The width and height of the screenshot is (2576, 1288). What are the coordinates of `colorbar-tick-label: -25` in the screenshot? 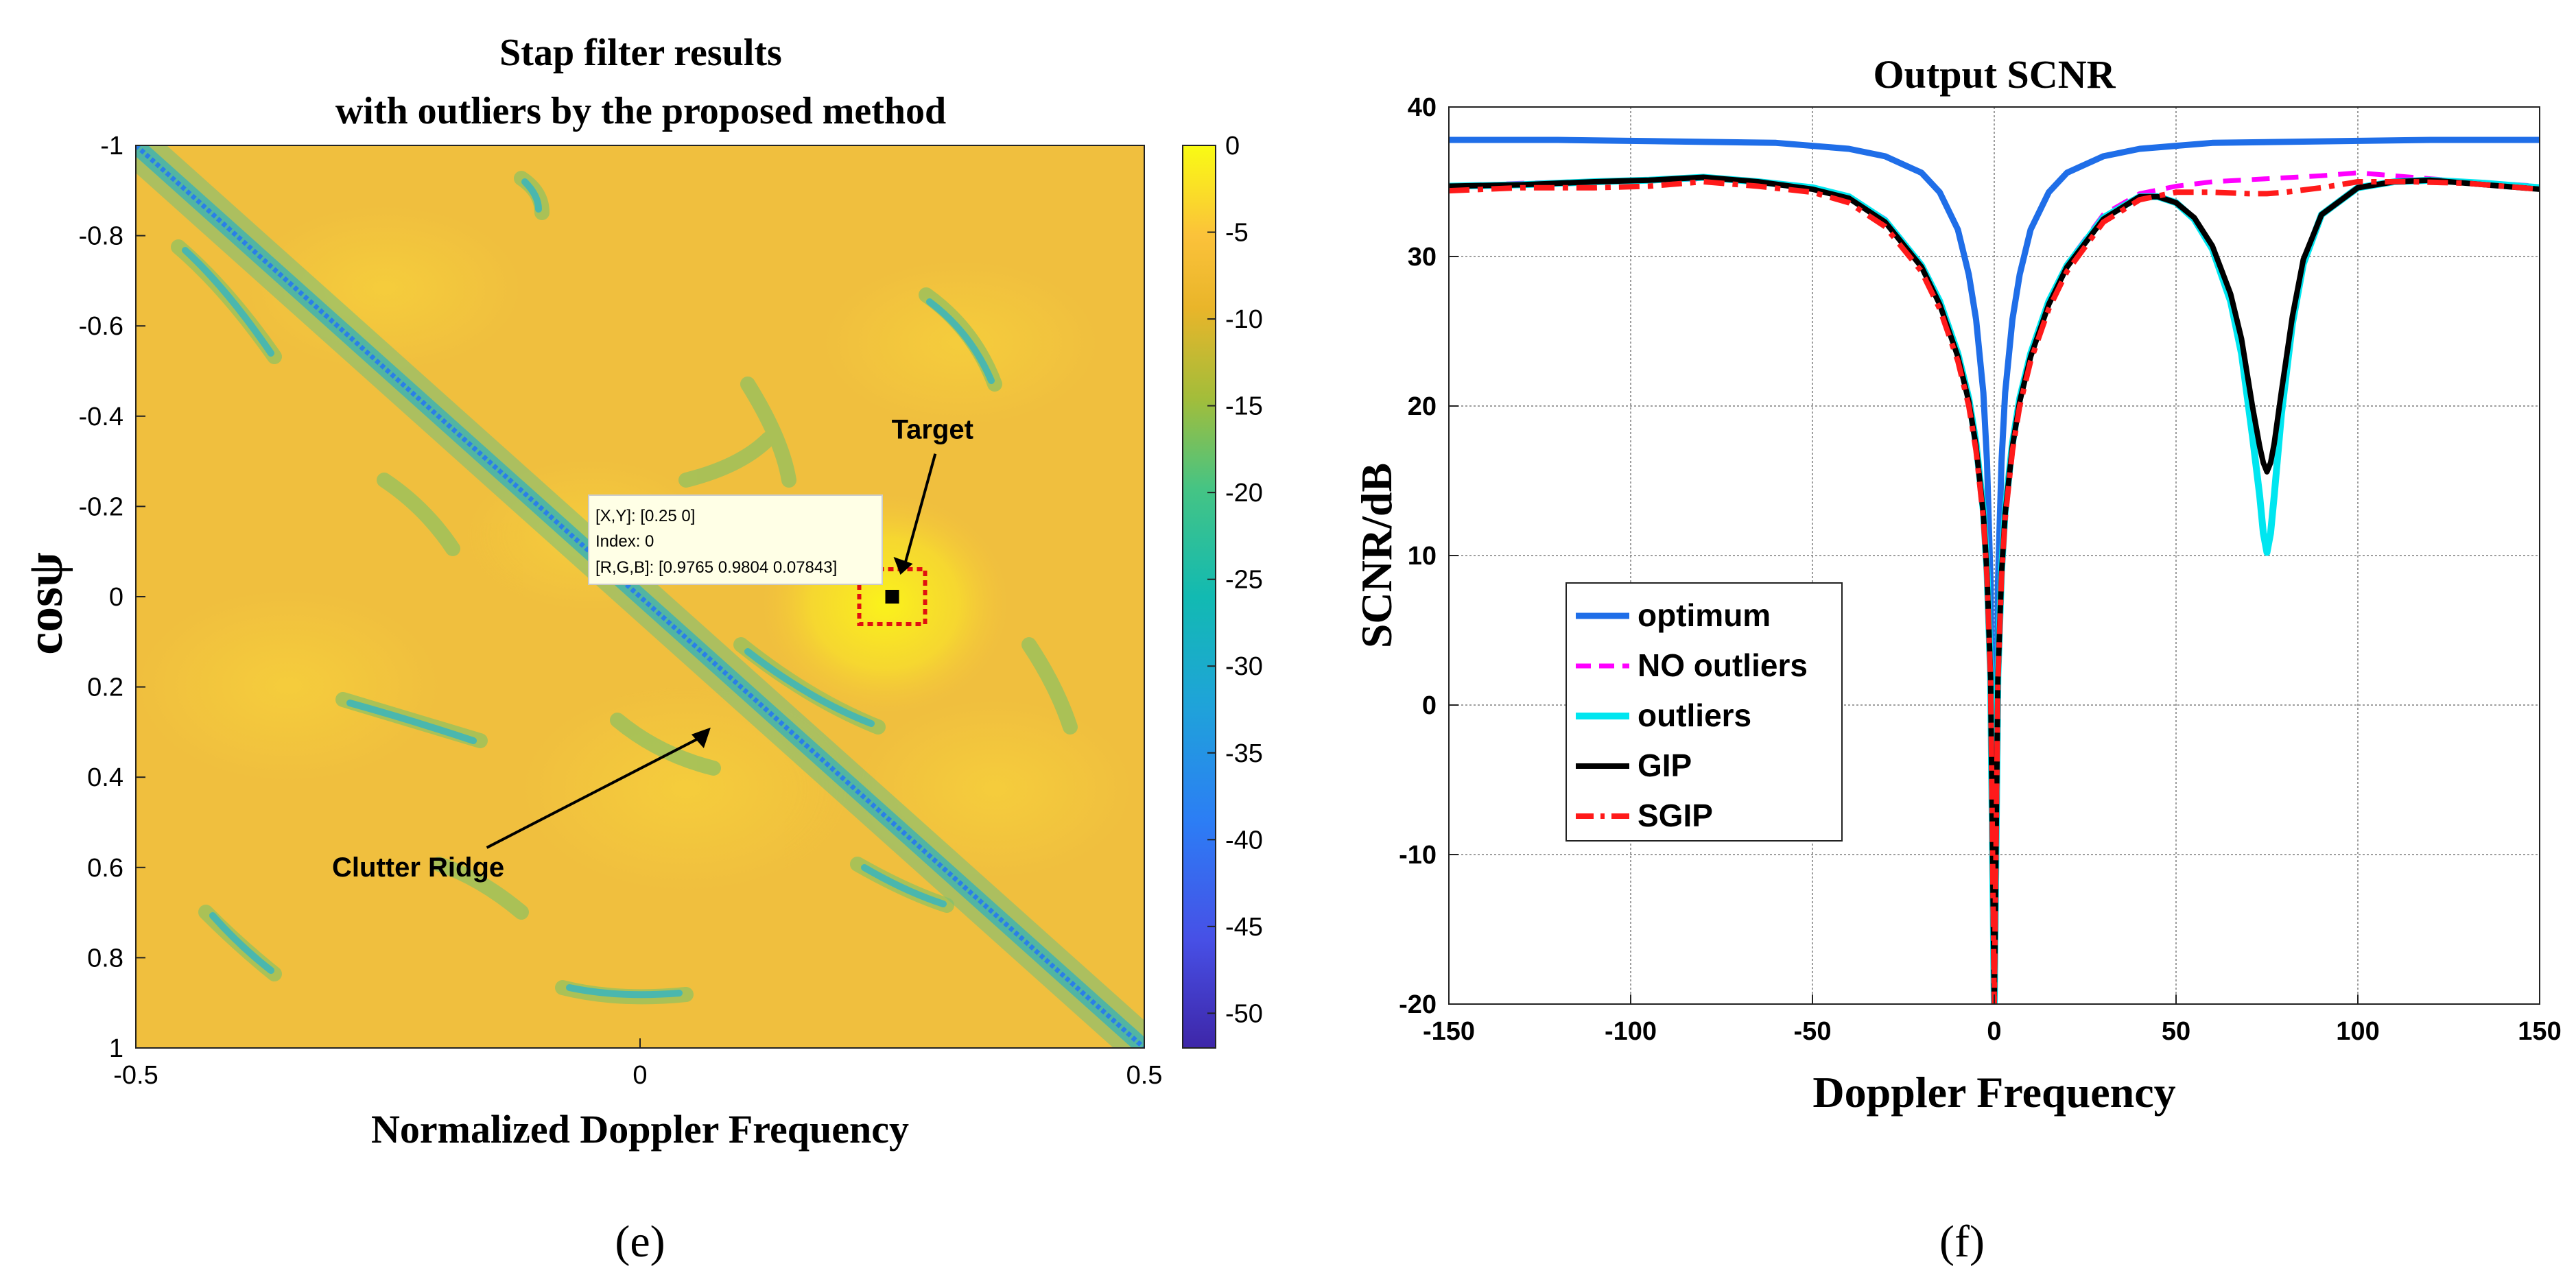 It's located at (1244, 580).